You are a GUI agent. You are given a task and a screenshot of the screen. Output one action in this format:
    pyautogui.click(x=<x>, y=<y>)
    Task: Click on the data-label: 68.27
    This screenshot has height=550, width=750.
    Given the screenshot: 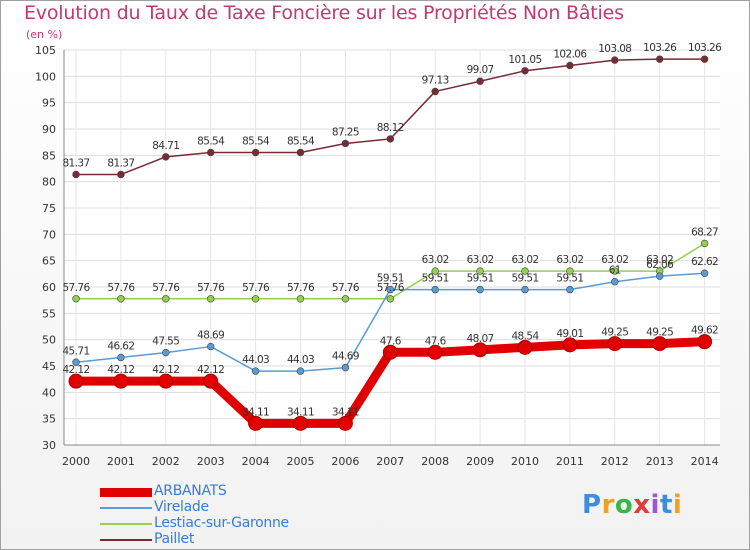 What is the action you would take?
    pyautogui.click(x=704, y=232)
    